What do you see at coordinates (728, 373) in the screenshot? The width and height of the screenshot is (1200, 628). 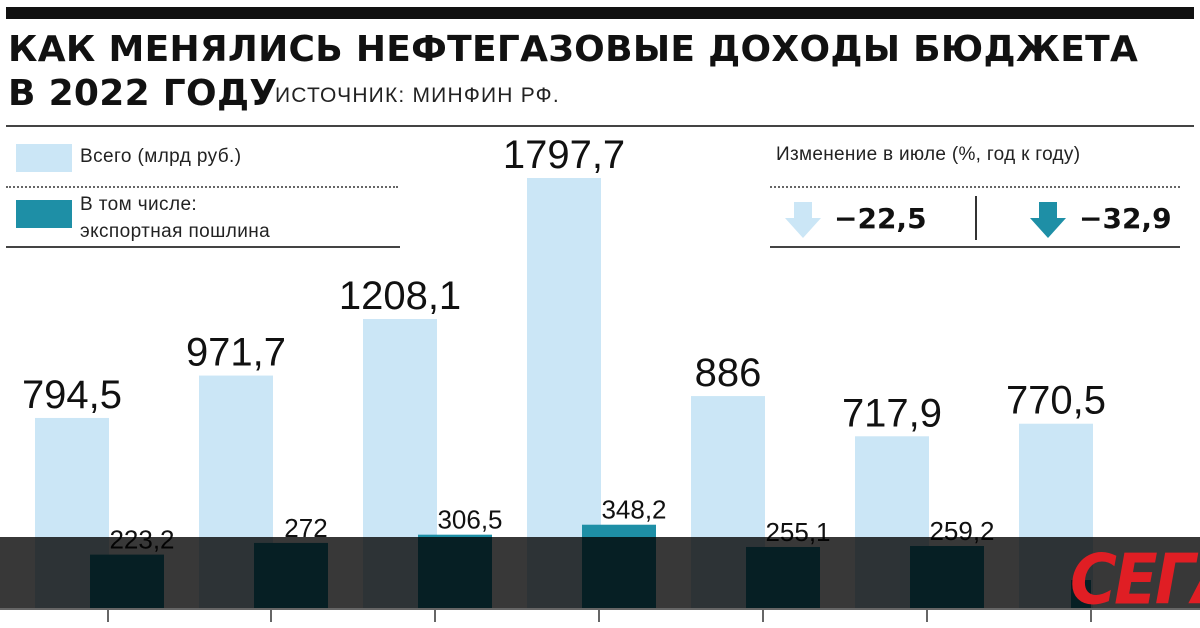 I see `bar-total-label: 886` at bounding box center [728, 373].